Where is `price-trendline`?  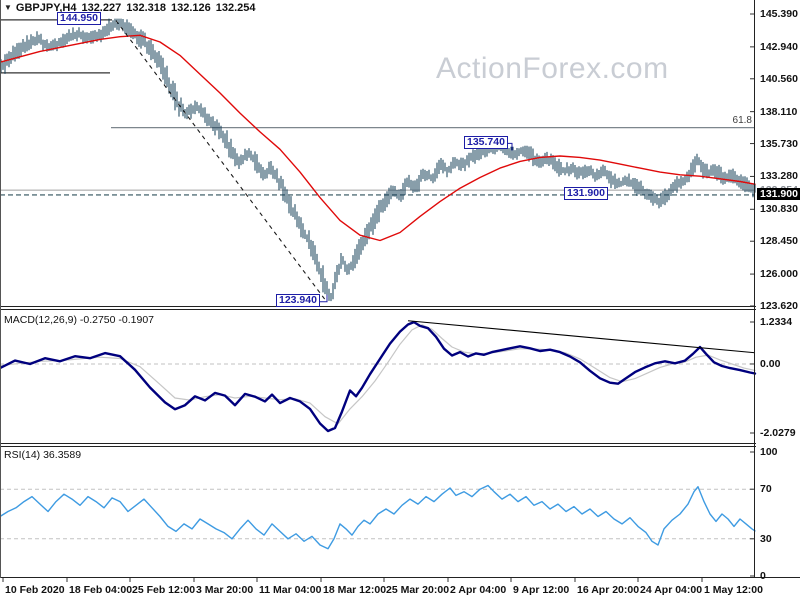 price-trendline is located at coordinates (221, 161).